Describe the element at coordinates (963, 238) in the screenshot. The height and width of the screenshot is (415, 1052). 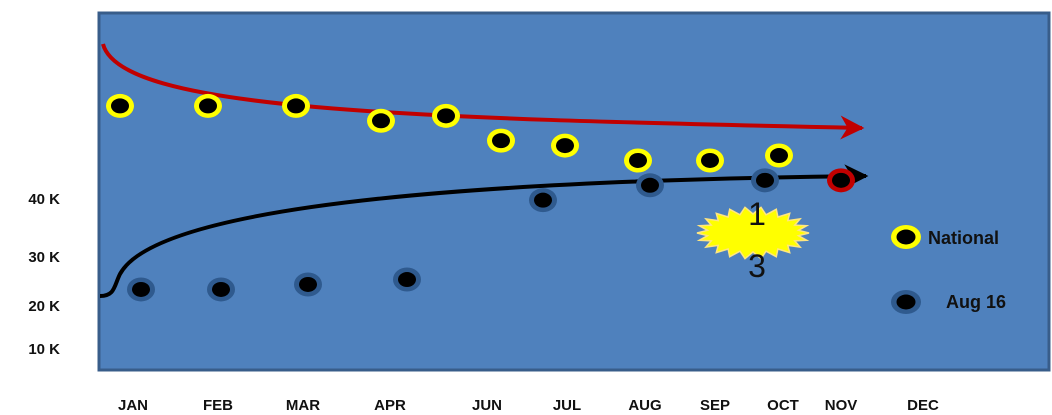
I see `legend-label: National` at that location.